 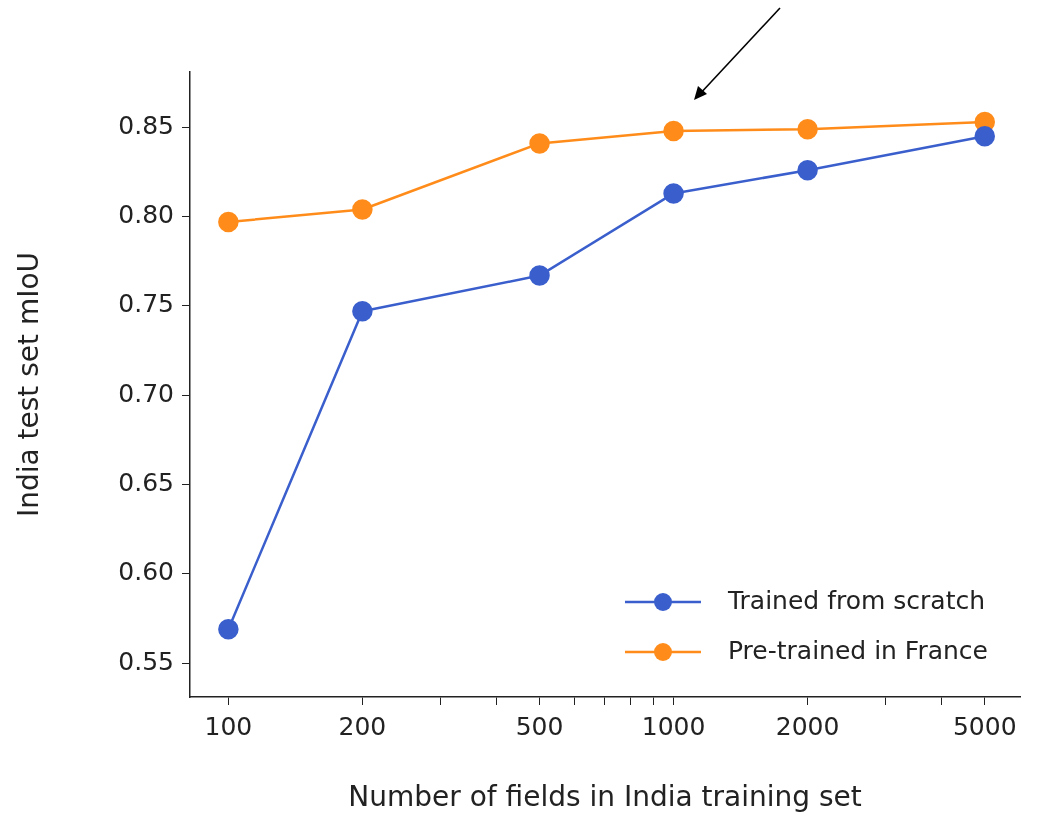 What do you see at coordinates (984, 726) in the screenshot?
I see `x-tick-label: 5000` at bounding box center [984, 726].